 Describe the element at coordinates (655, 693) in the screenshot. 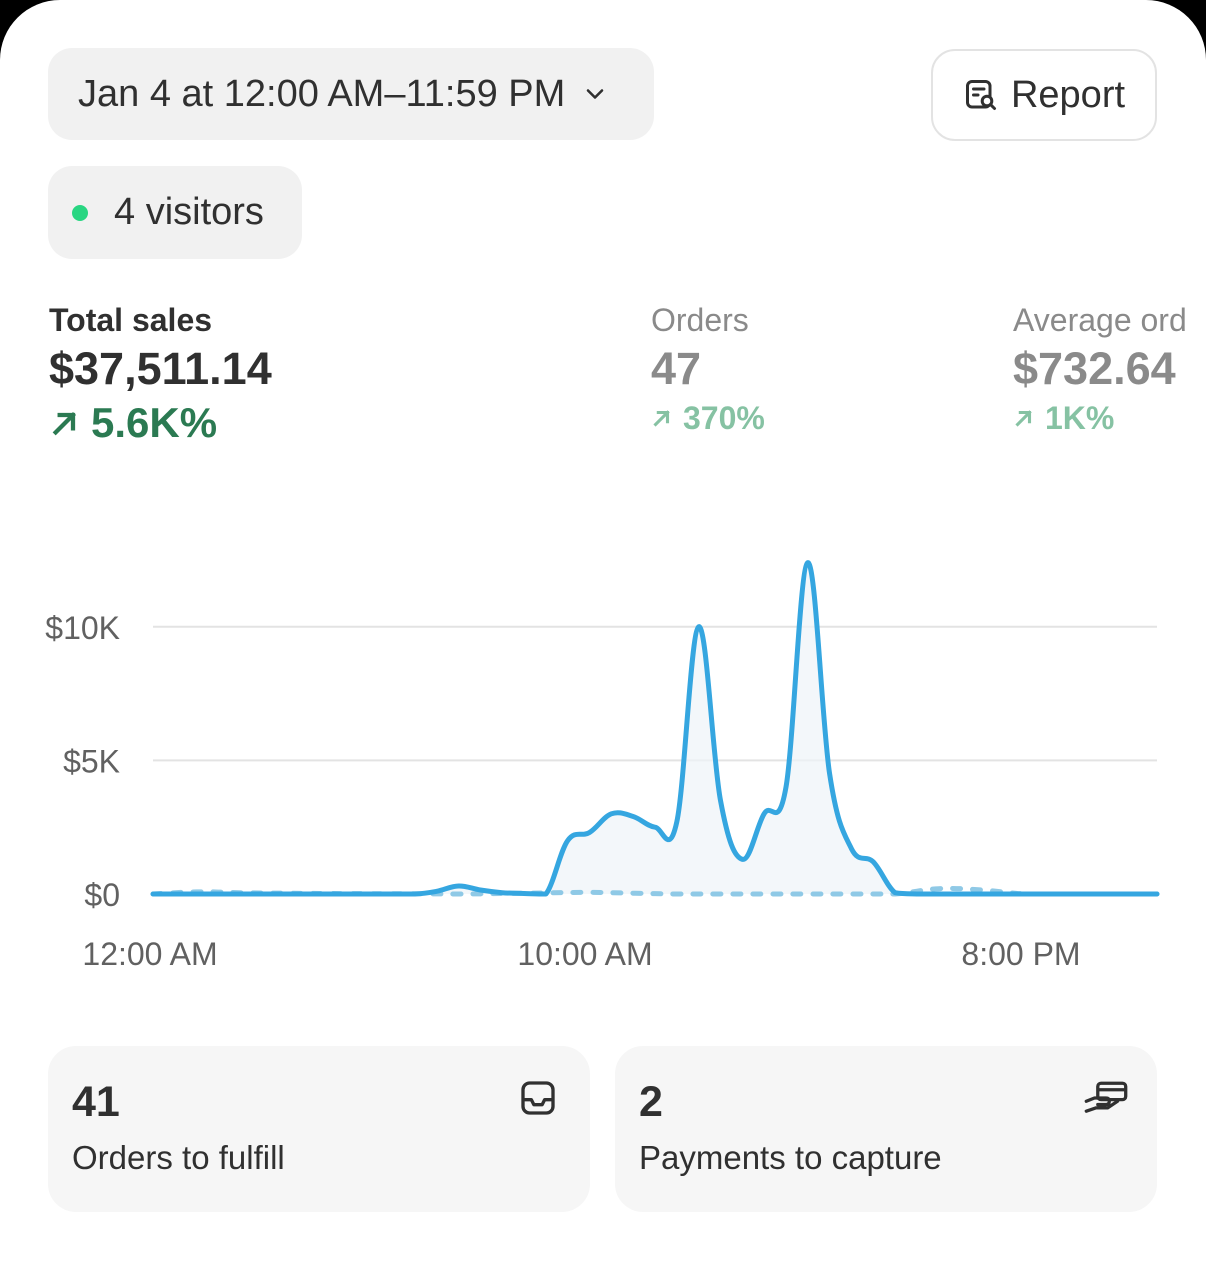

I see `chart-grid` at that location.